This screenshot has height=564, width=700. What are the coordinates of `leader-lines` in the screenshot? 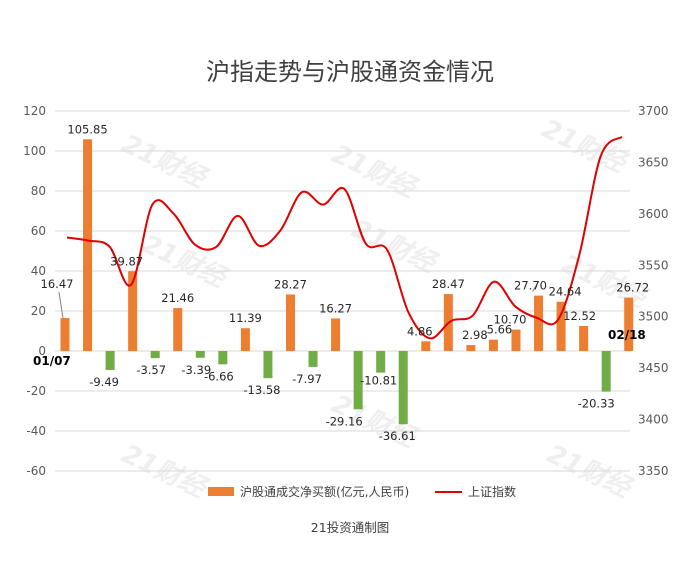 It's located at (298, 300).